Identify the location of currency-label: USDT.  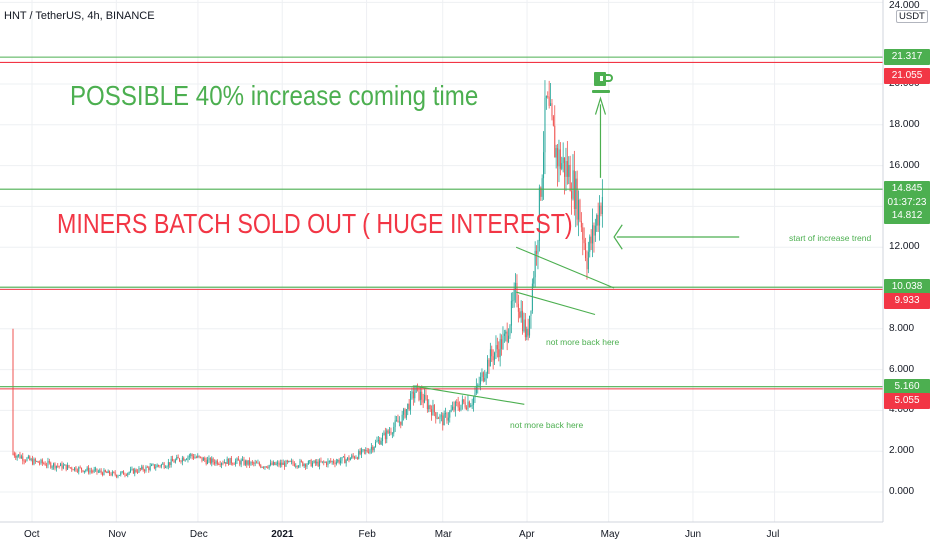
(912, 16).